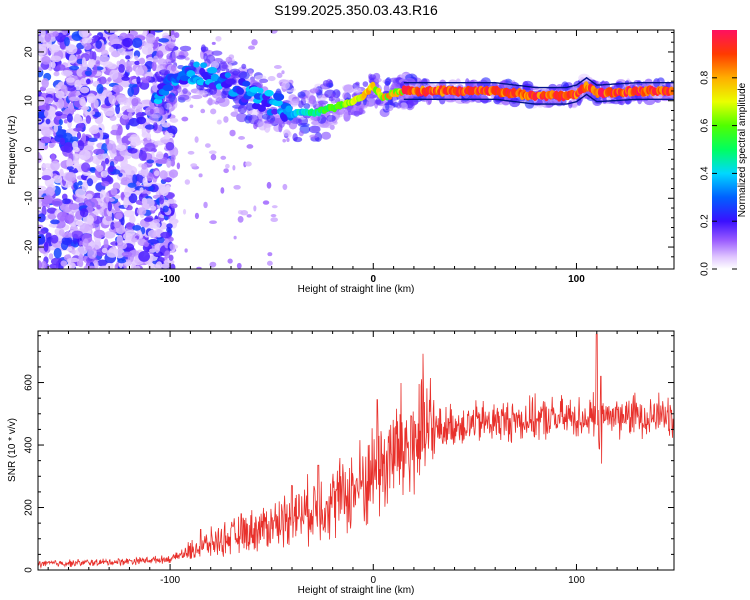 The width and height of the screenshot is (750, 600). Describe the element at coordinates (29, 382) in the screenshot. I see `snr-ytick-label: 600` at that location.